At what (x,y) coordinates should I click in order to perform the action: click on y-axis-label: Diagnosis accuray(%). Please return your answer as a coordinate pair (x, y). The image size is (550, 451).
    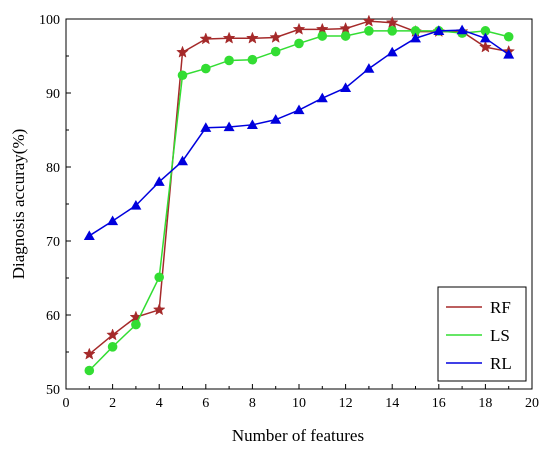
    Looking at the image, I should click on (18, 204).